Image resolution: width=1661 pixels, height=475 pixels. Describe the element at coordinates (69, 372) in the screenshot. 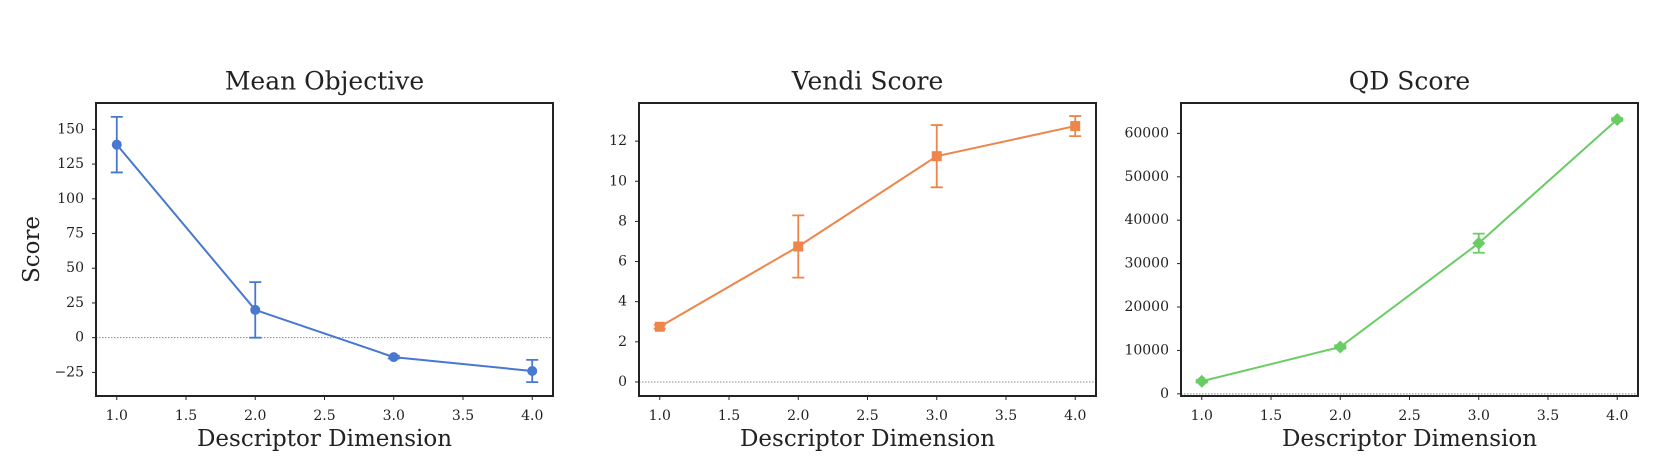

I see `y-tick-label: −25` at that location.